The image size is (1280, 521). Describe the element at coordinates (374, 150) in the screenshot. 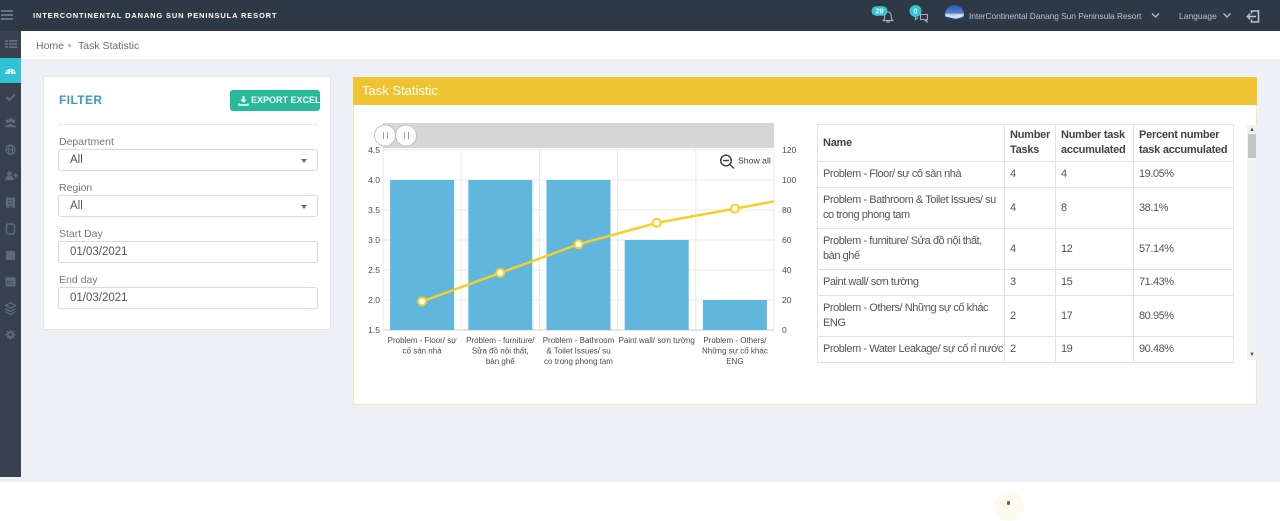

I see `svg-text: 4.5` at that location.